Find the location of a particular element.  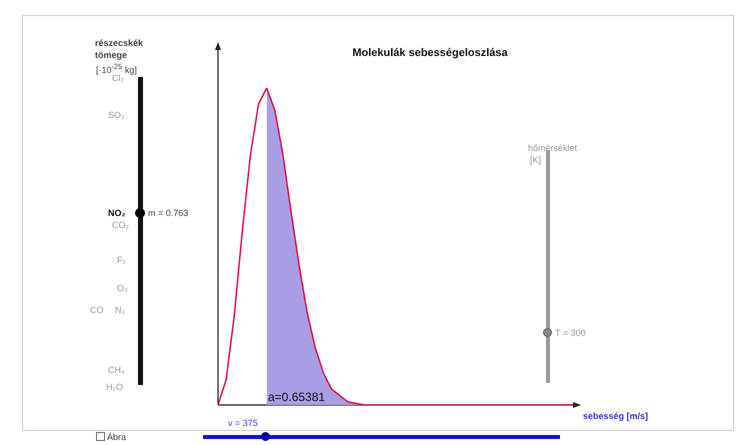

text: CH₄ is located at coordinates (116, 370).